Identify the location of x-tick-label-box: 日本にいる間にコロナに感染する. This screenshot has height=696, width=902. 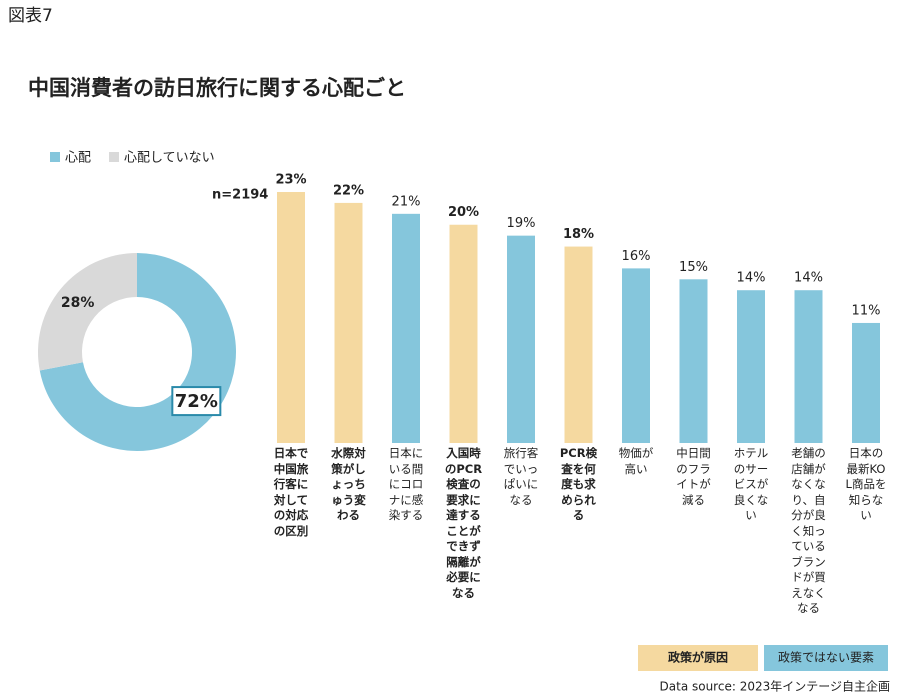
(406, 484).